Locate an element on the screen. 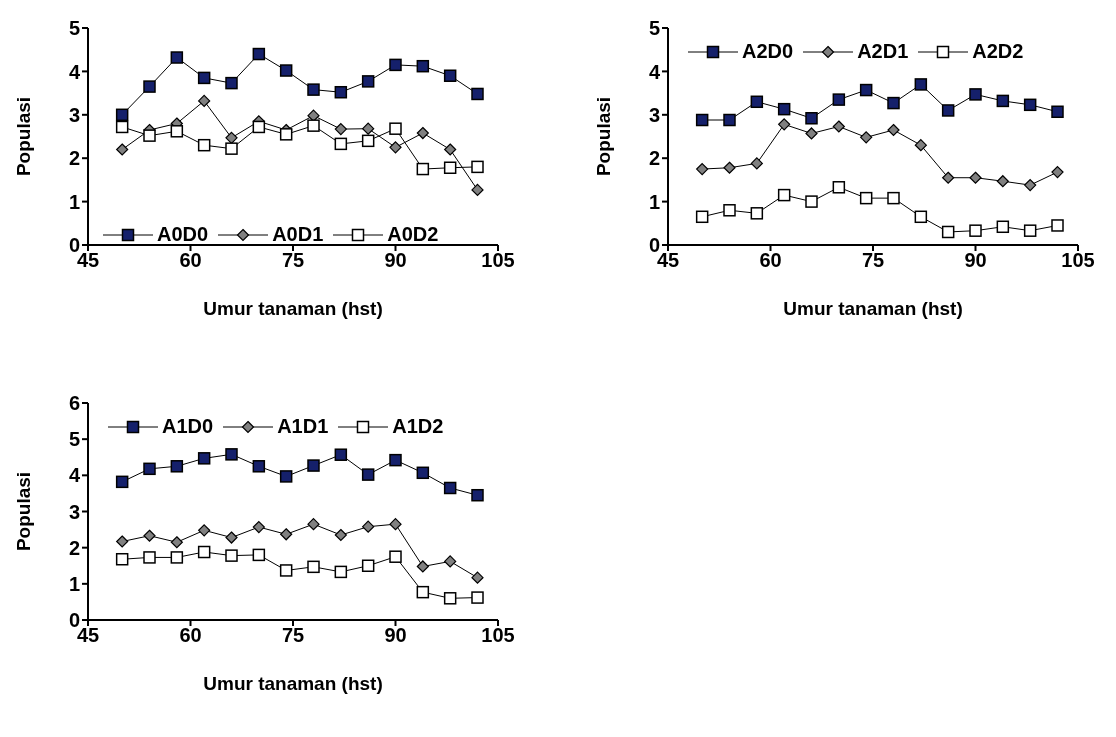 The height and width of the screenshot is (737, 1116). y-tick-label: 6 is located at coordinates (74, 403).